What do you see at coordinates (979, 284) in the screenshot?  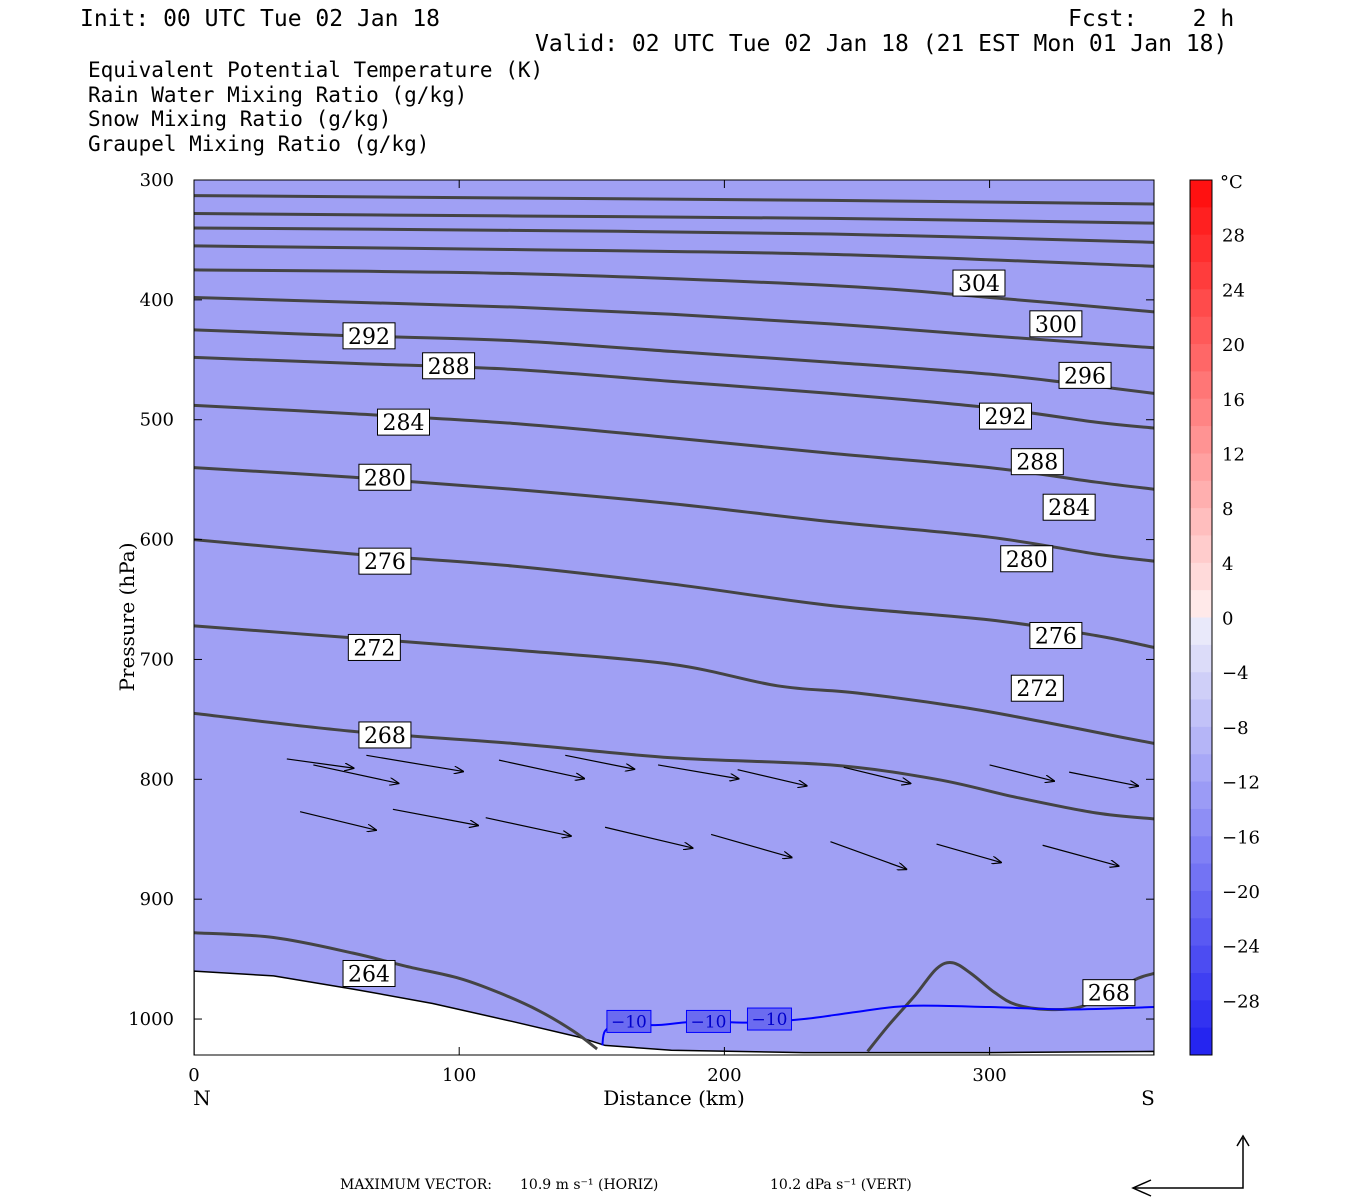 I see `theta-e-label-text: 304` at bounding box center [979, 284].